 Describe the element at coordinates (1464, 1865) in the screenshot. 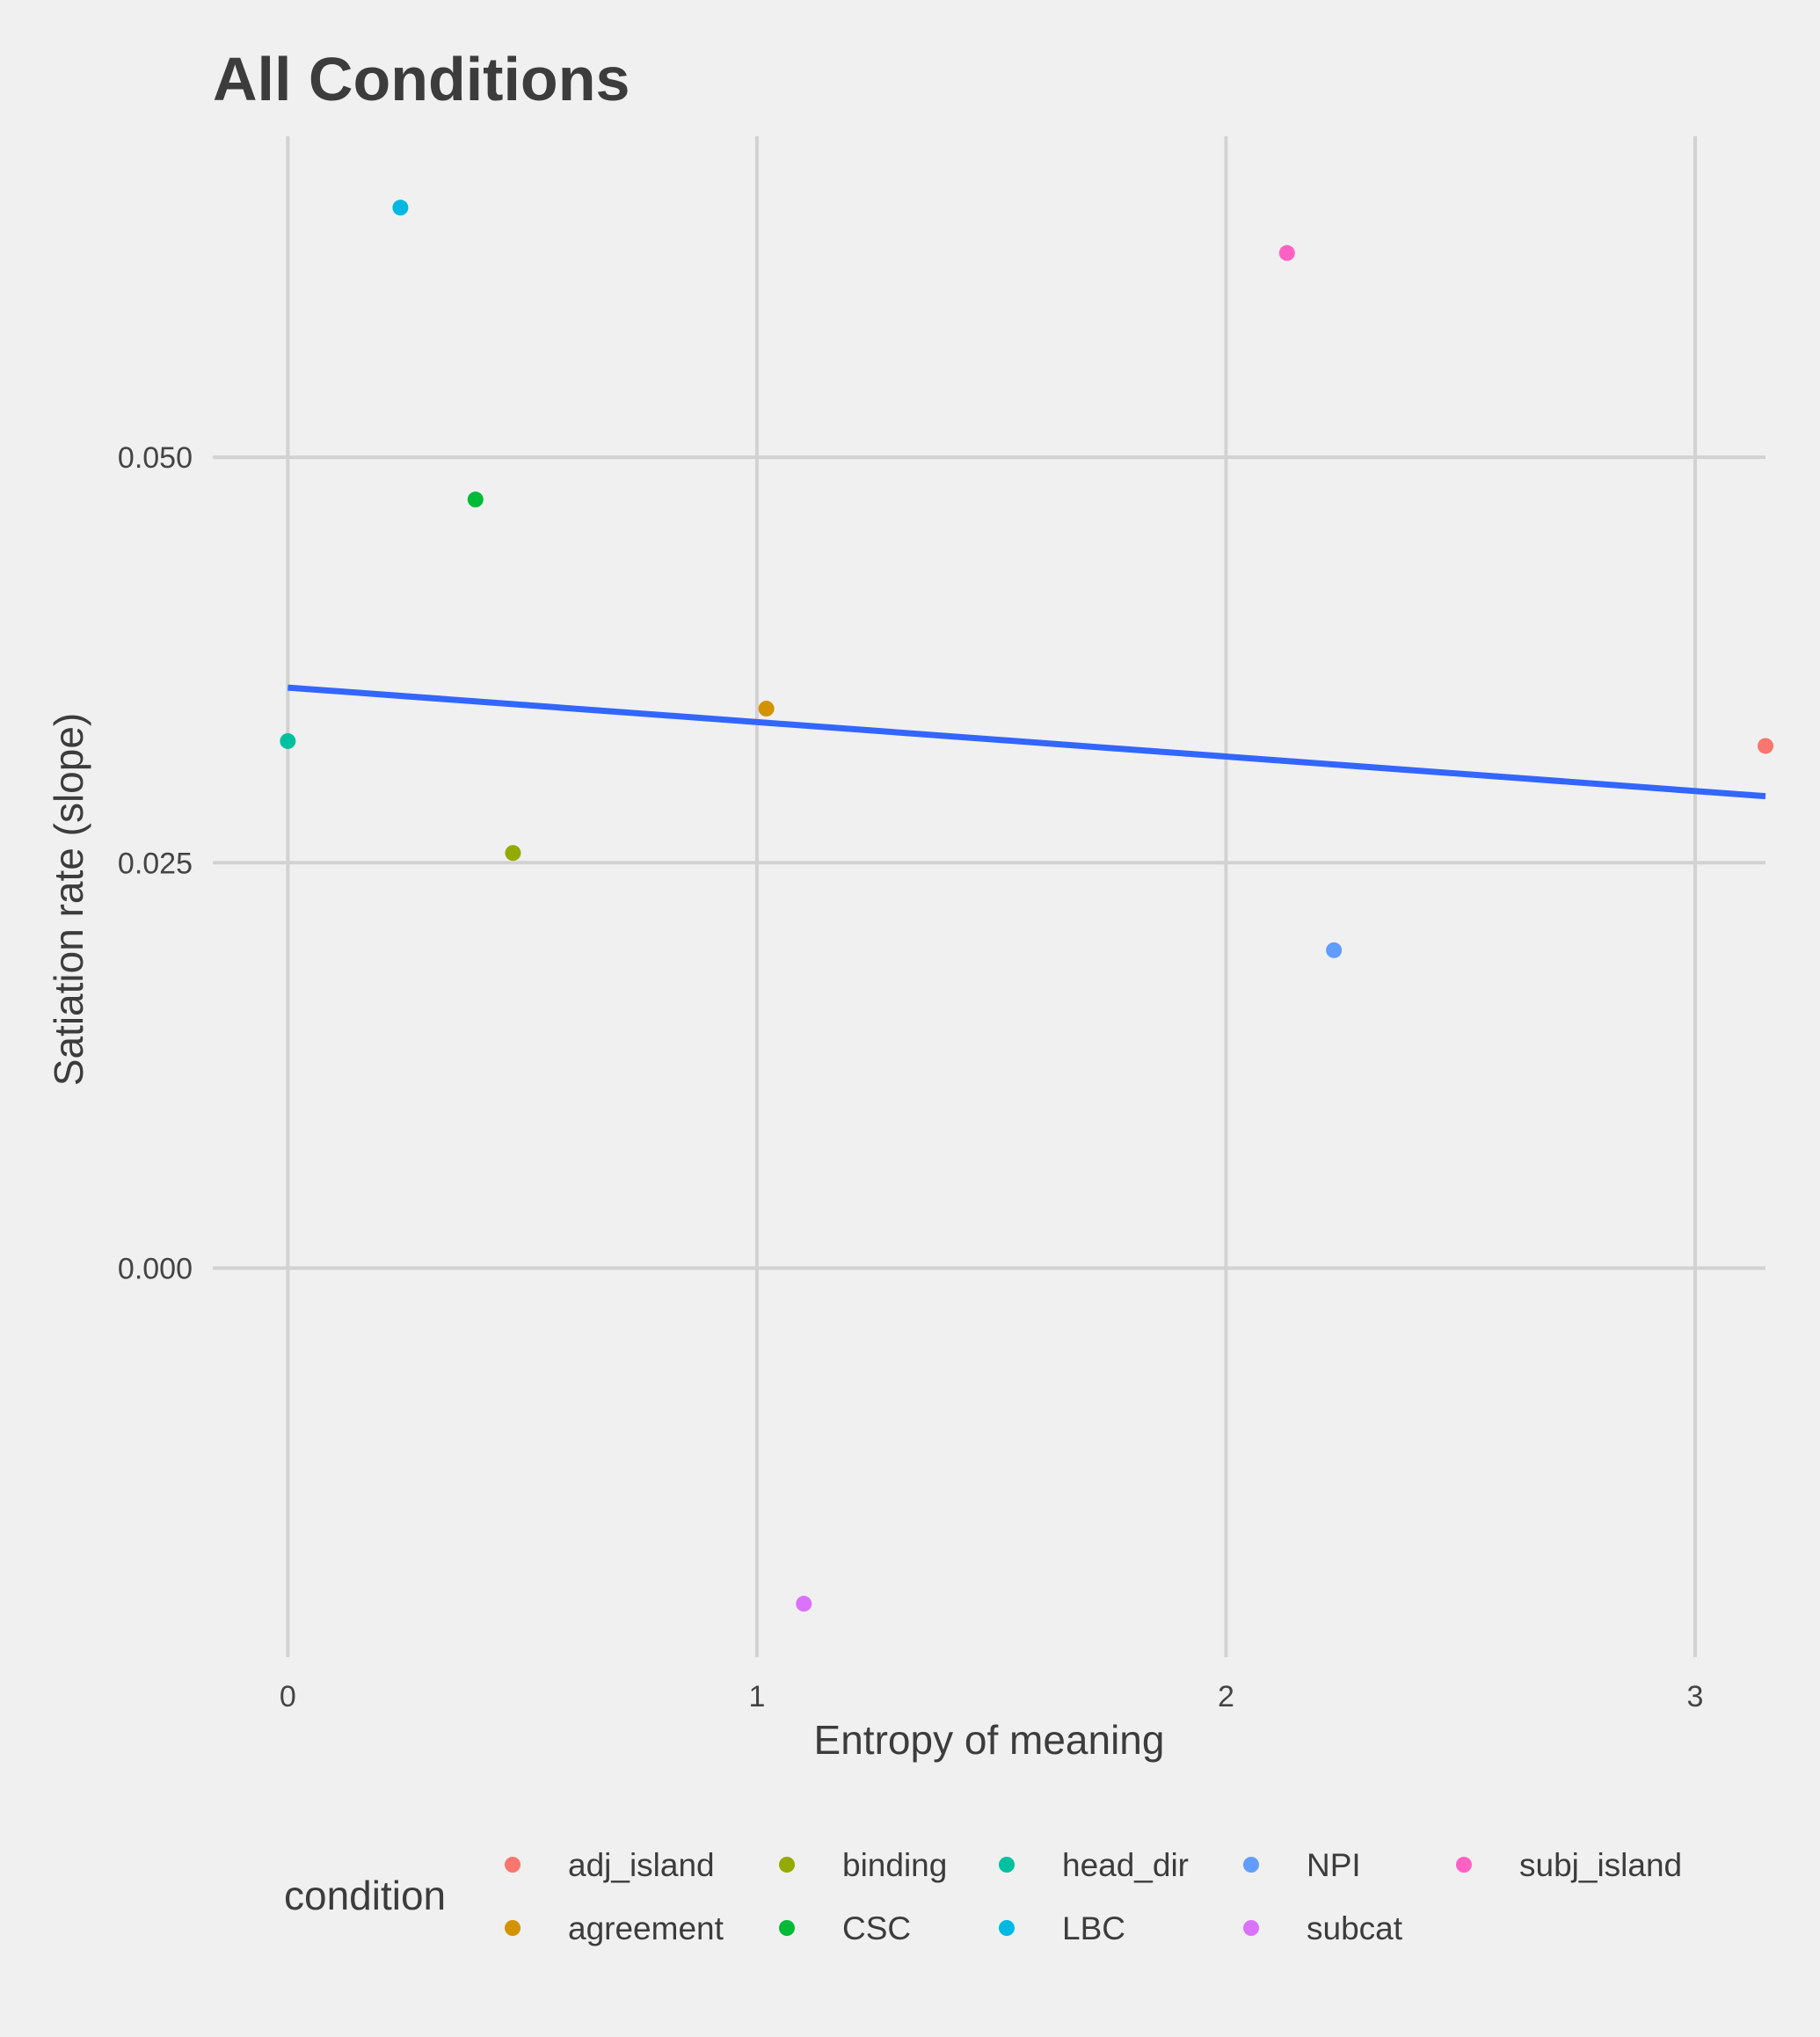

I see `legend-key-subj-island` at that location.